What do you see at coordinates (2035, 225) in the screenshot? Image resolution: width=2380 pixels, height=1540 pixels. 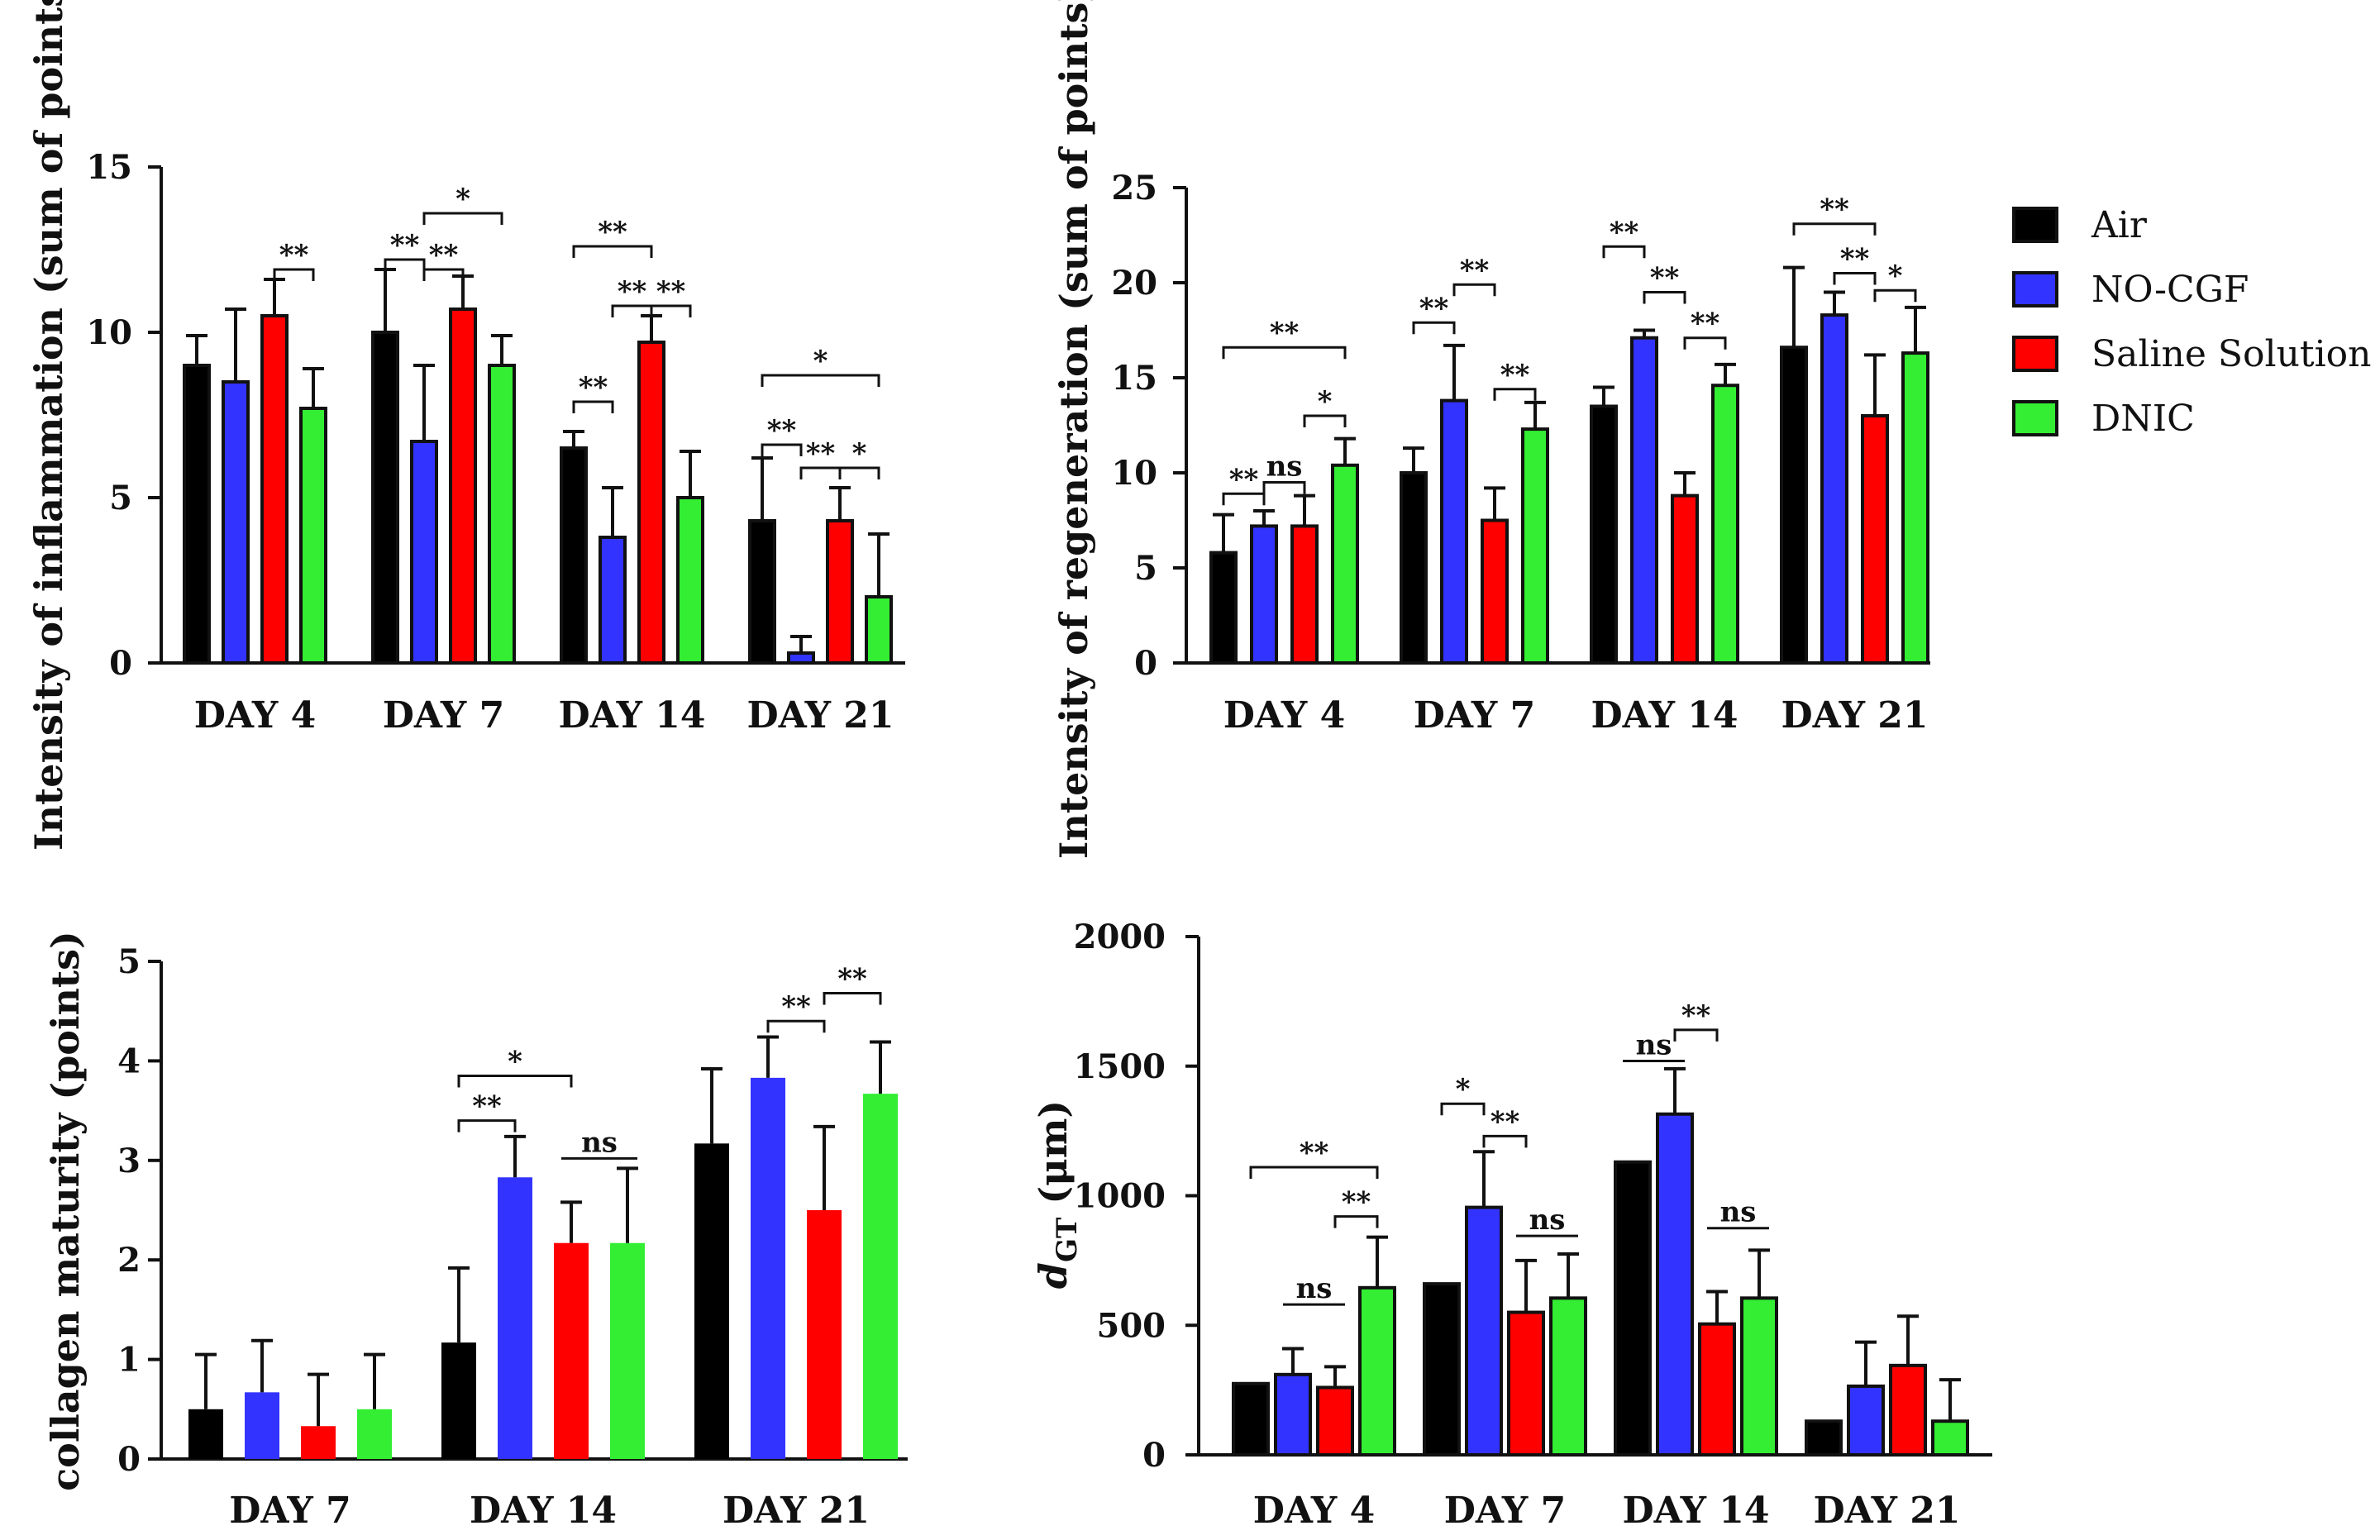 I see `legend-swatch-air` at bounding box center [2035, 225].